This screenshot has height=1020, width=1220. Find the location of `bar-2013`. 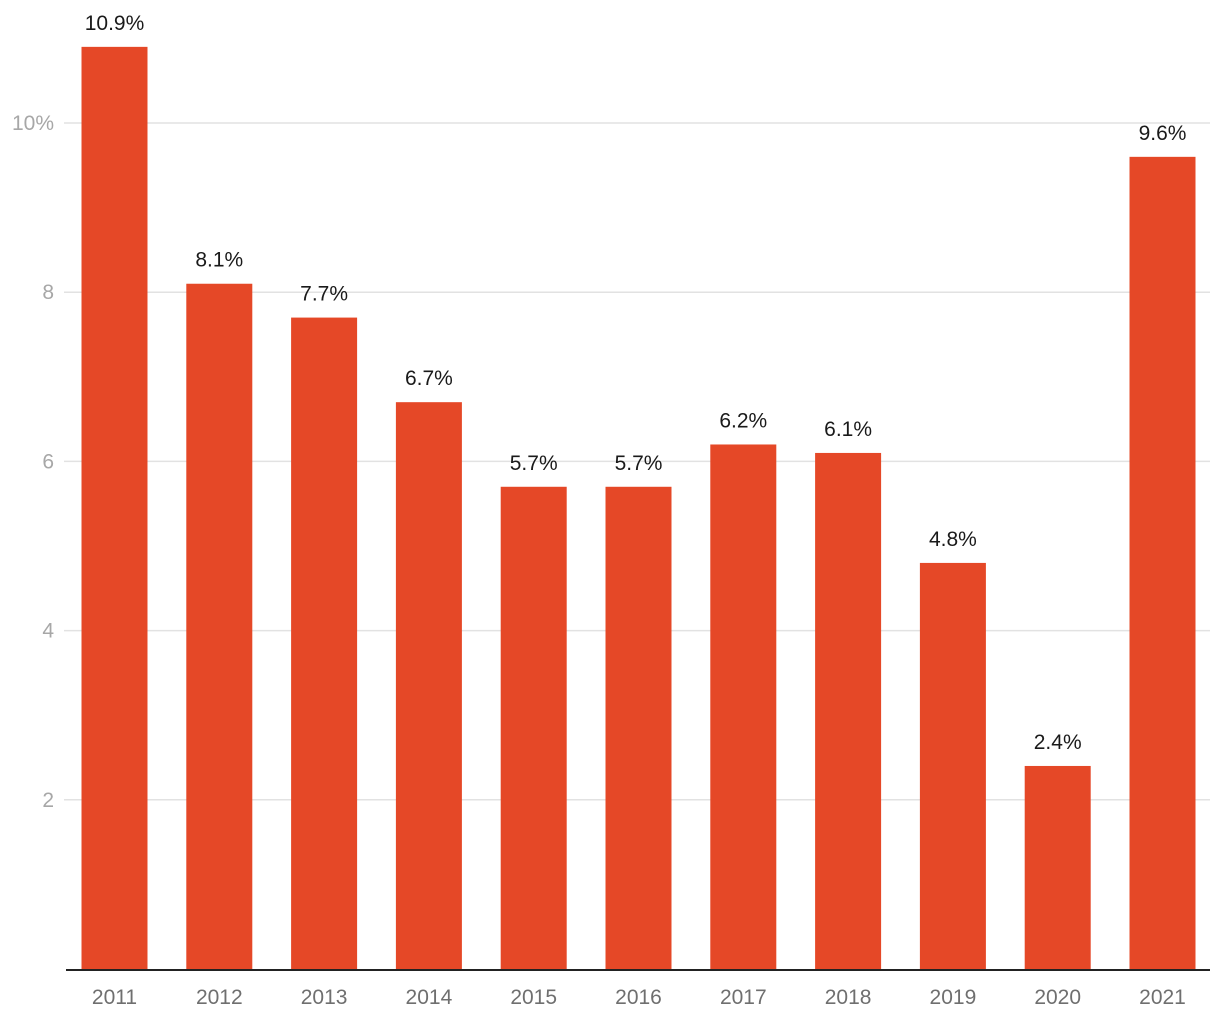

bar-2013 is located at coordinates (324, 643).